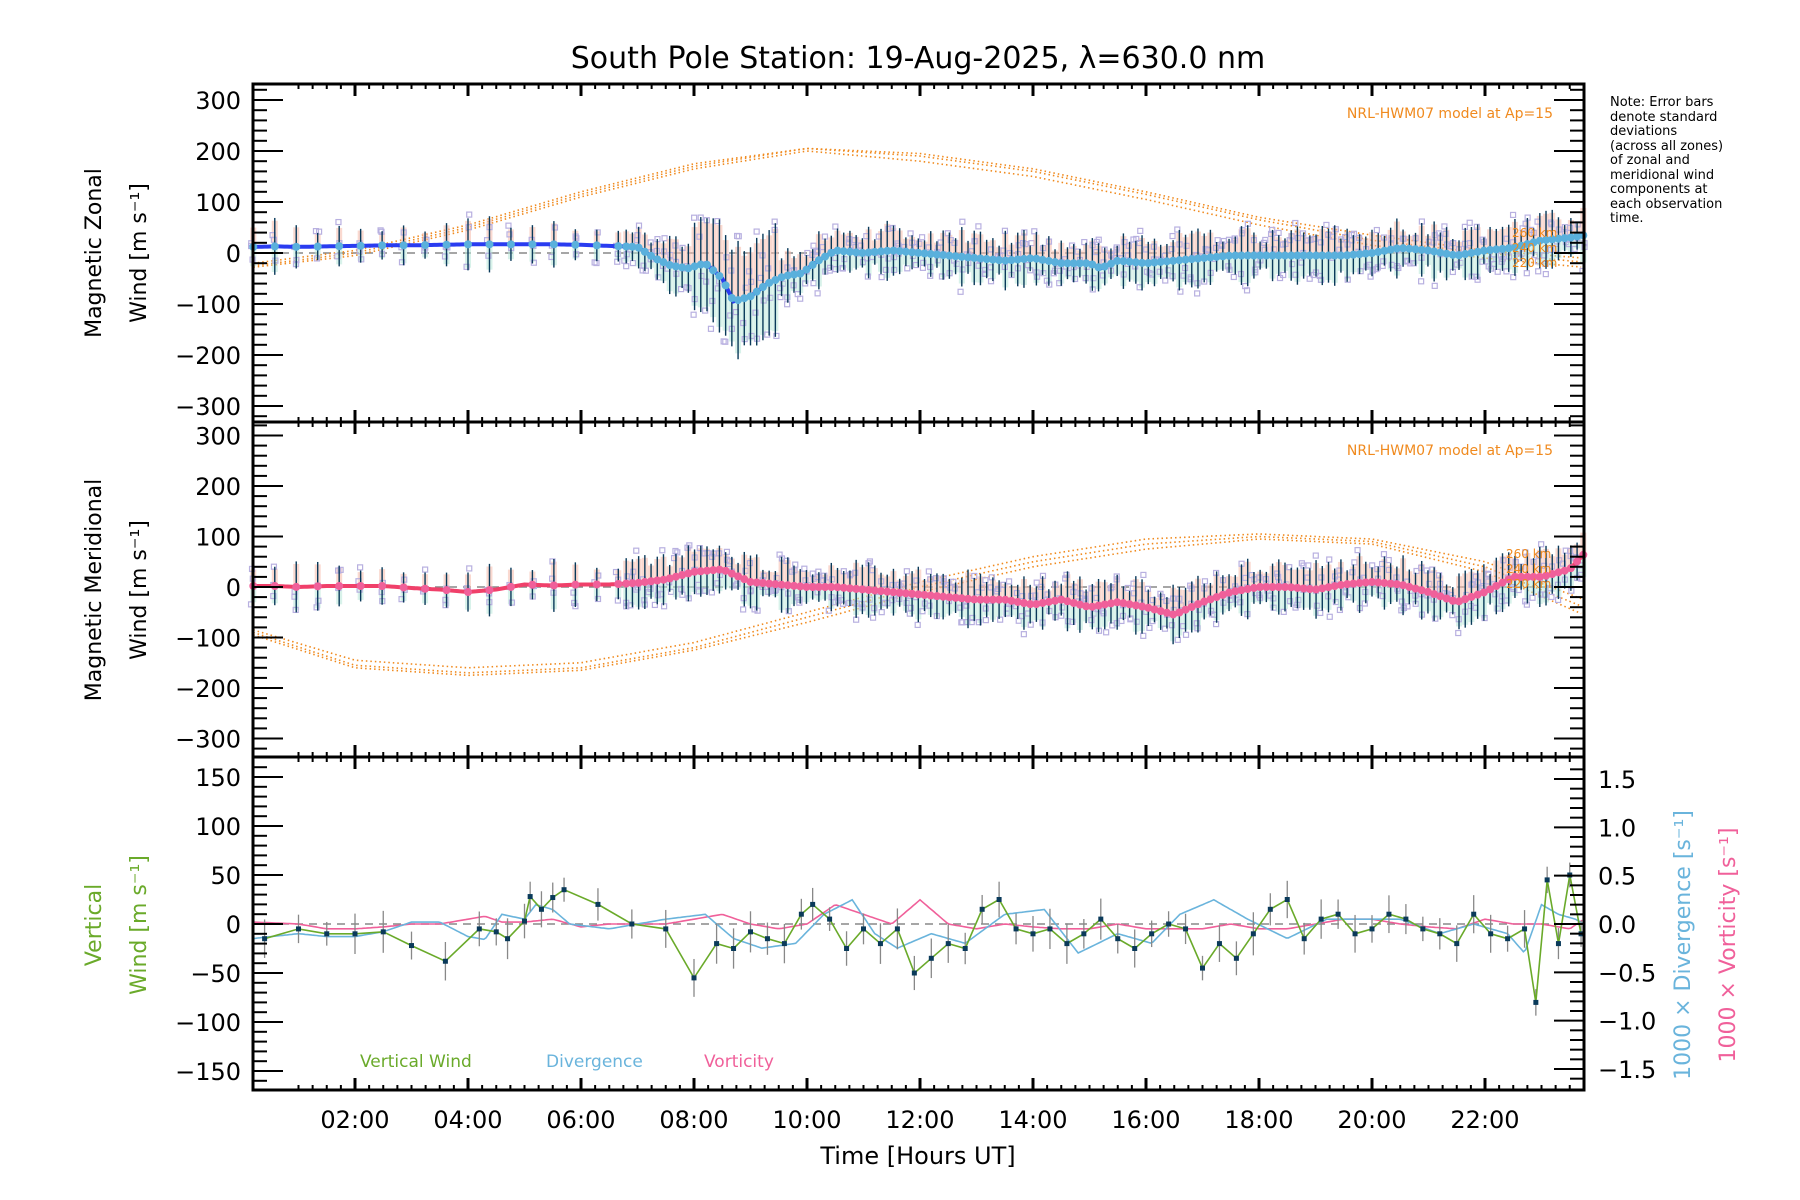 This screenshot has width=1800, height=1200. I want to click on y-tick-label: 200, so click(218, 487).